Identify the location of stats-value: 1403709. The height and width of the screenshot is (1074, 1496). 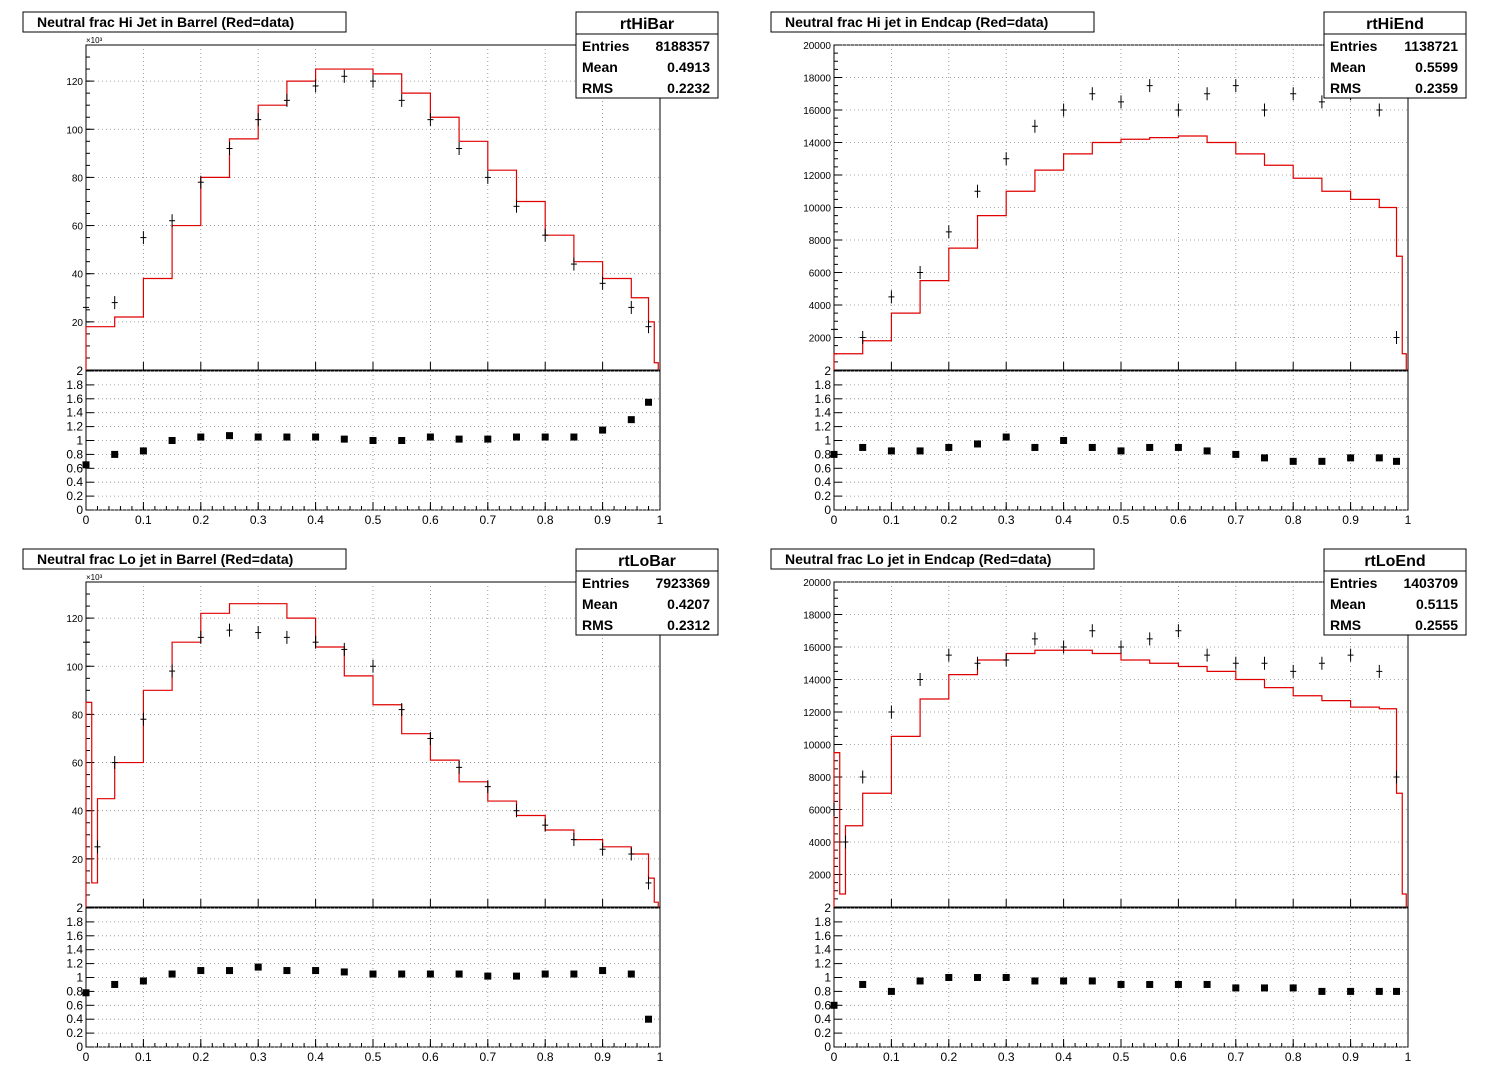
(1430, 583).